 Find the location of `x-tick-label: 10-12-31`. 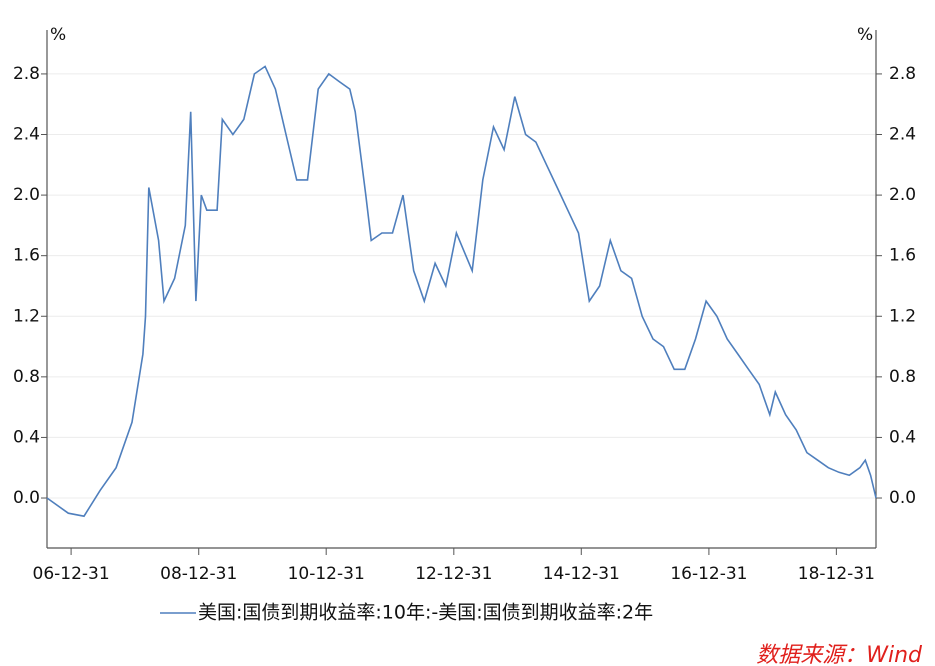

x-tick-label: 10-12-31 is located at coordinates (326, 574).